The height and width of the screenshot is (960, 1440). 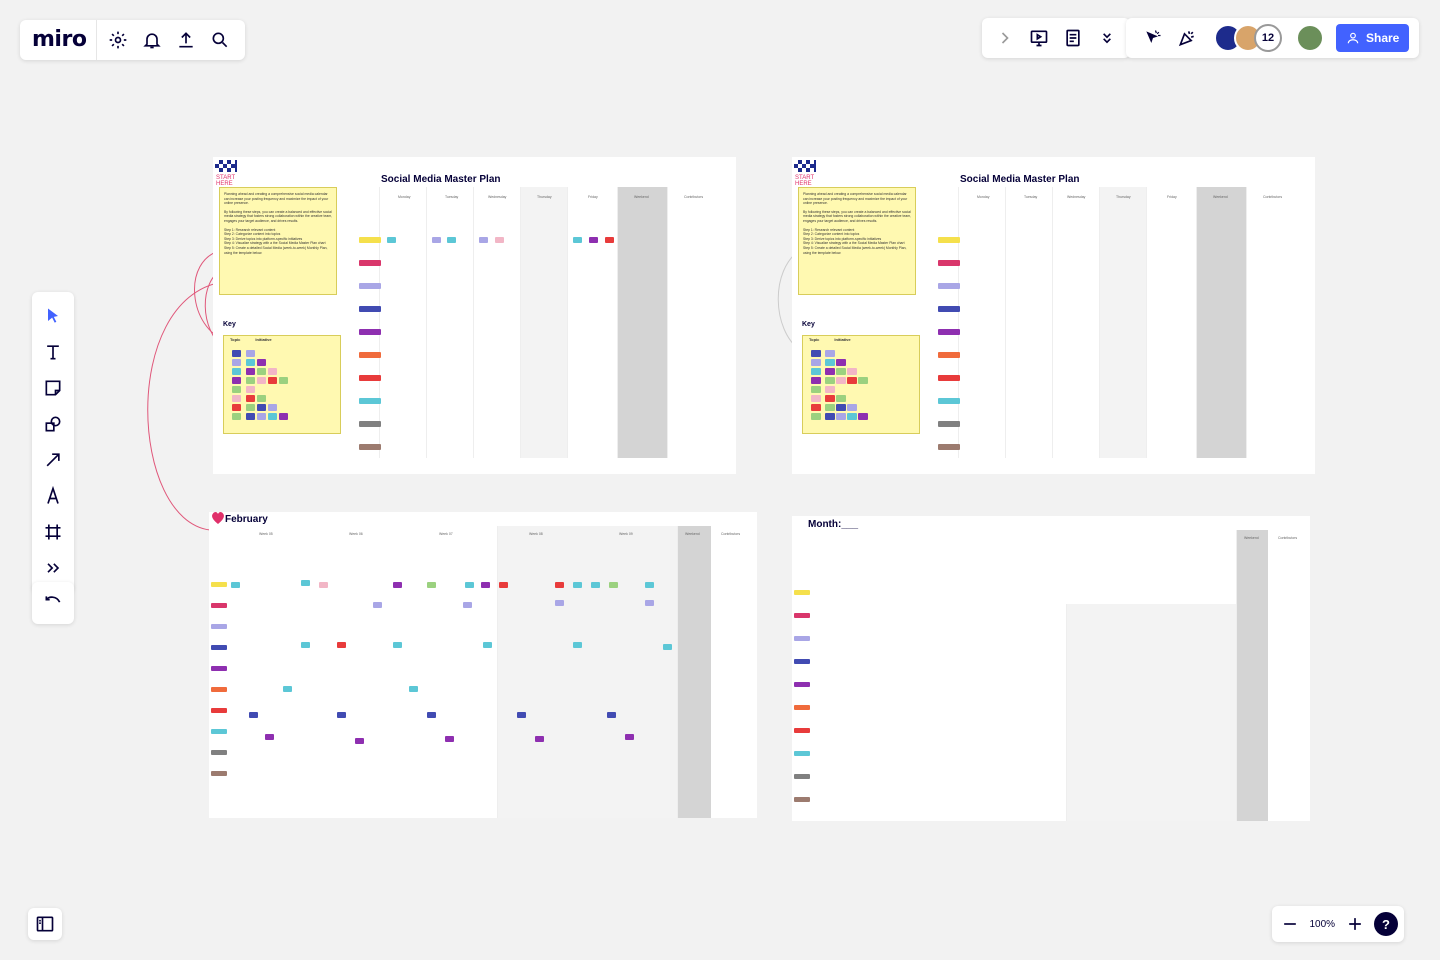 What do you see at coordinates (1373, 38) in the screenshot?
I see `share-button: Share` at bounding box center [1373, 38].